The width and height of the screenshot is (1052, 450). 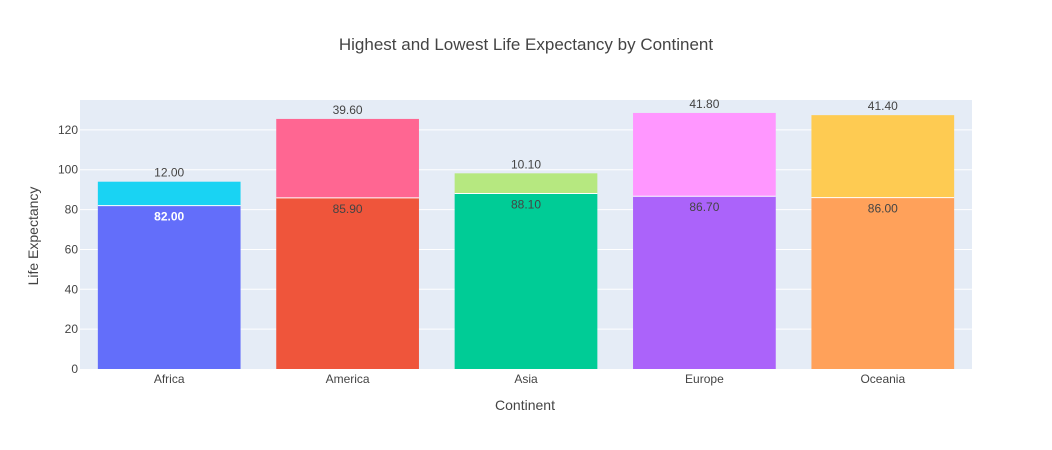 What do you see at coordinates (525, 405) in the screenshot?
I see `x-axis-title: Continent` at bounding box center [525, 405].